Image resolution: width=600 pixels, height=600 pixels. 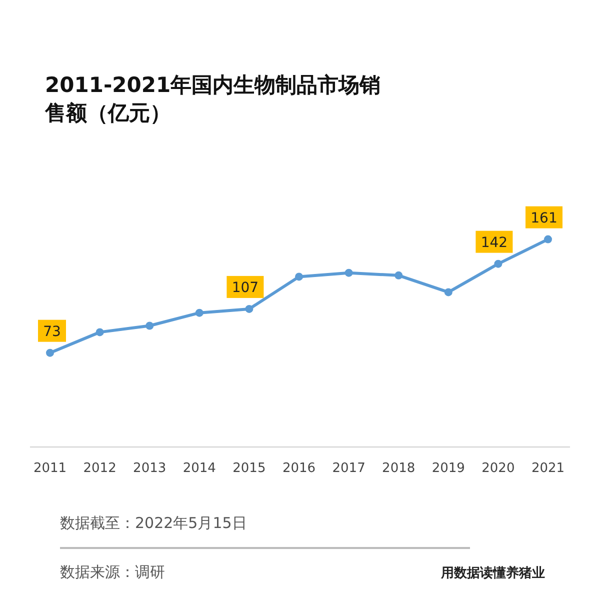 I want to click on data-label: 73, so click(x=52, y=332).